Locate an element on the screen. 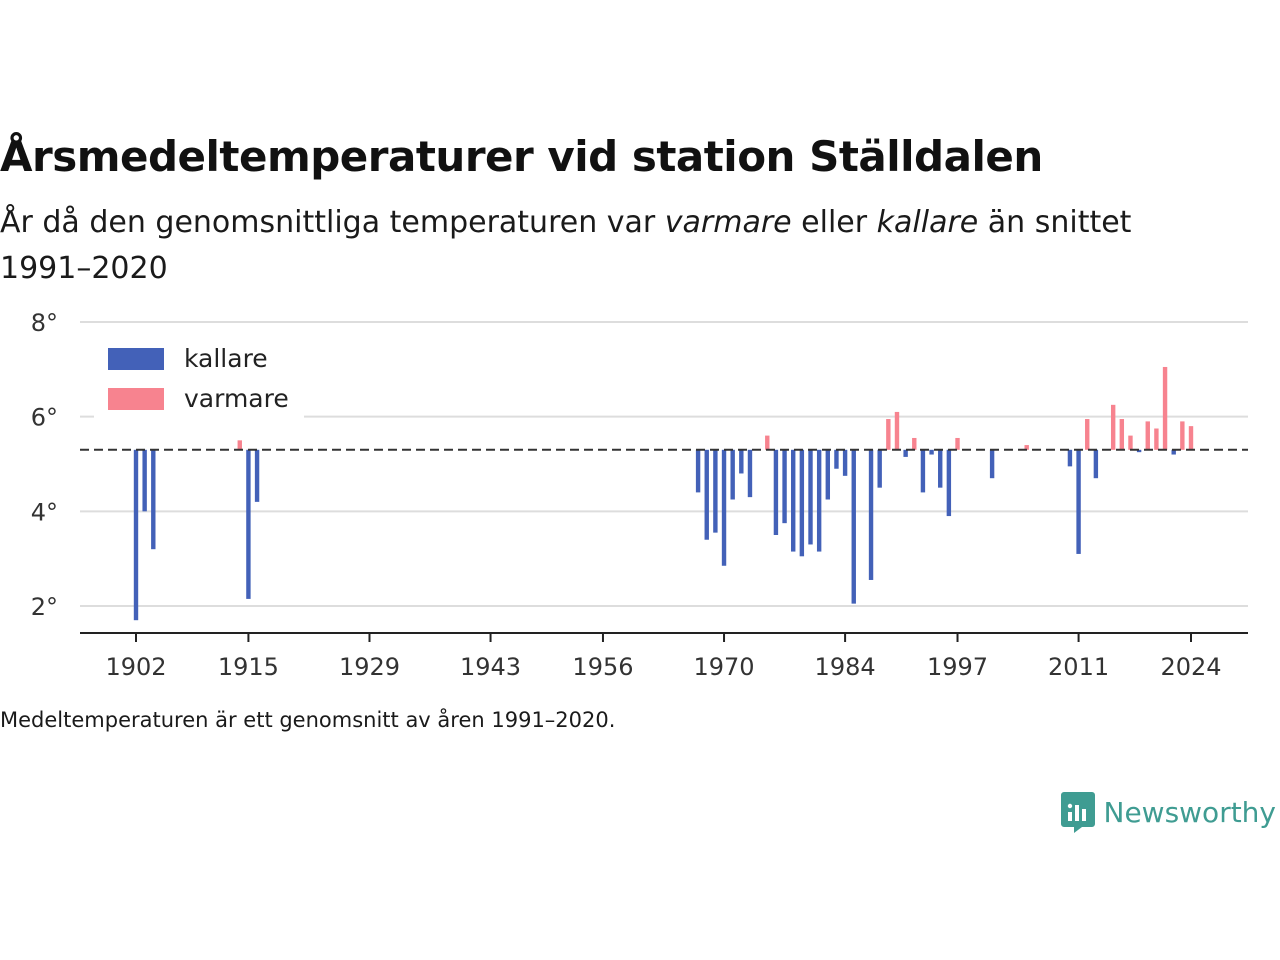 The width and height of the screenshot is (1280, 960). bar-warm-2024 is located at coordinates (1191, 438).